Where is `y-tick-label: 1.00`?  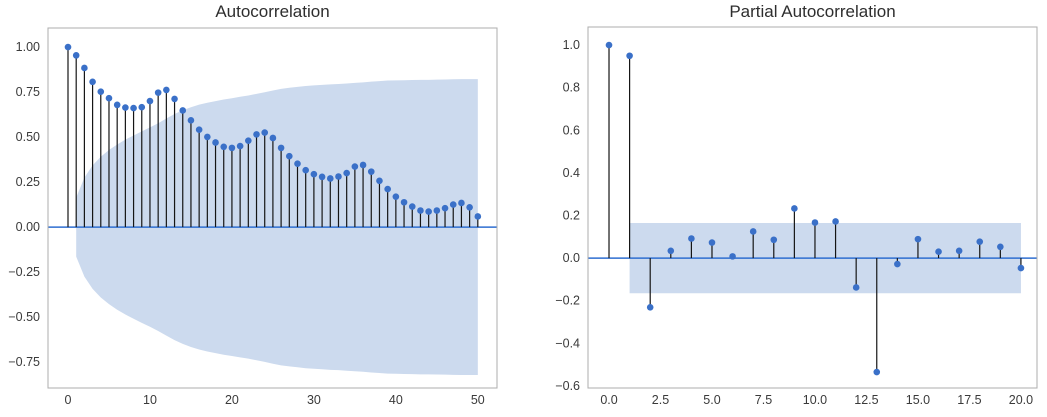 y-tick-label: 1.00 is located at coordinates (28, 47).